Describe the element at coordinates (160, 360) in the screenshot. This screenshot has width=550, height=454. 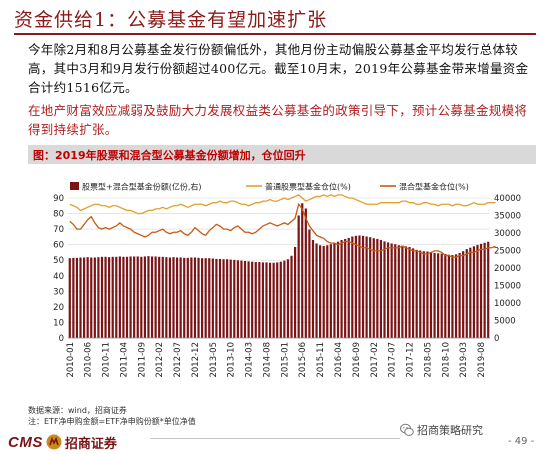
I see `x-tick-label: 2012-02` at that location.